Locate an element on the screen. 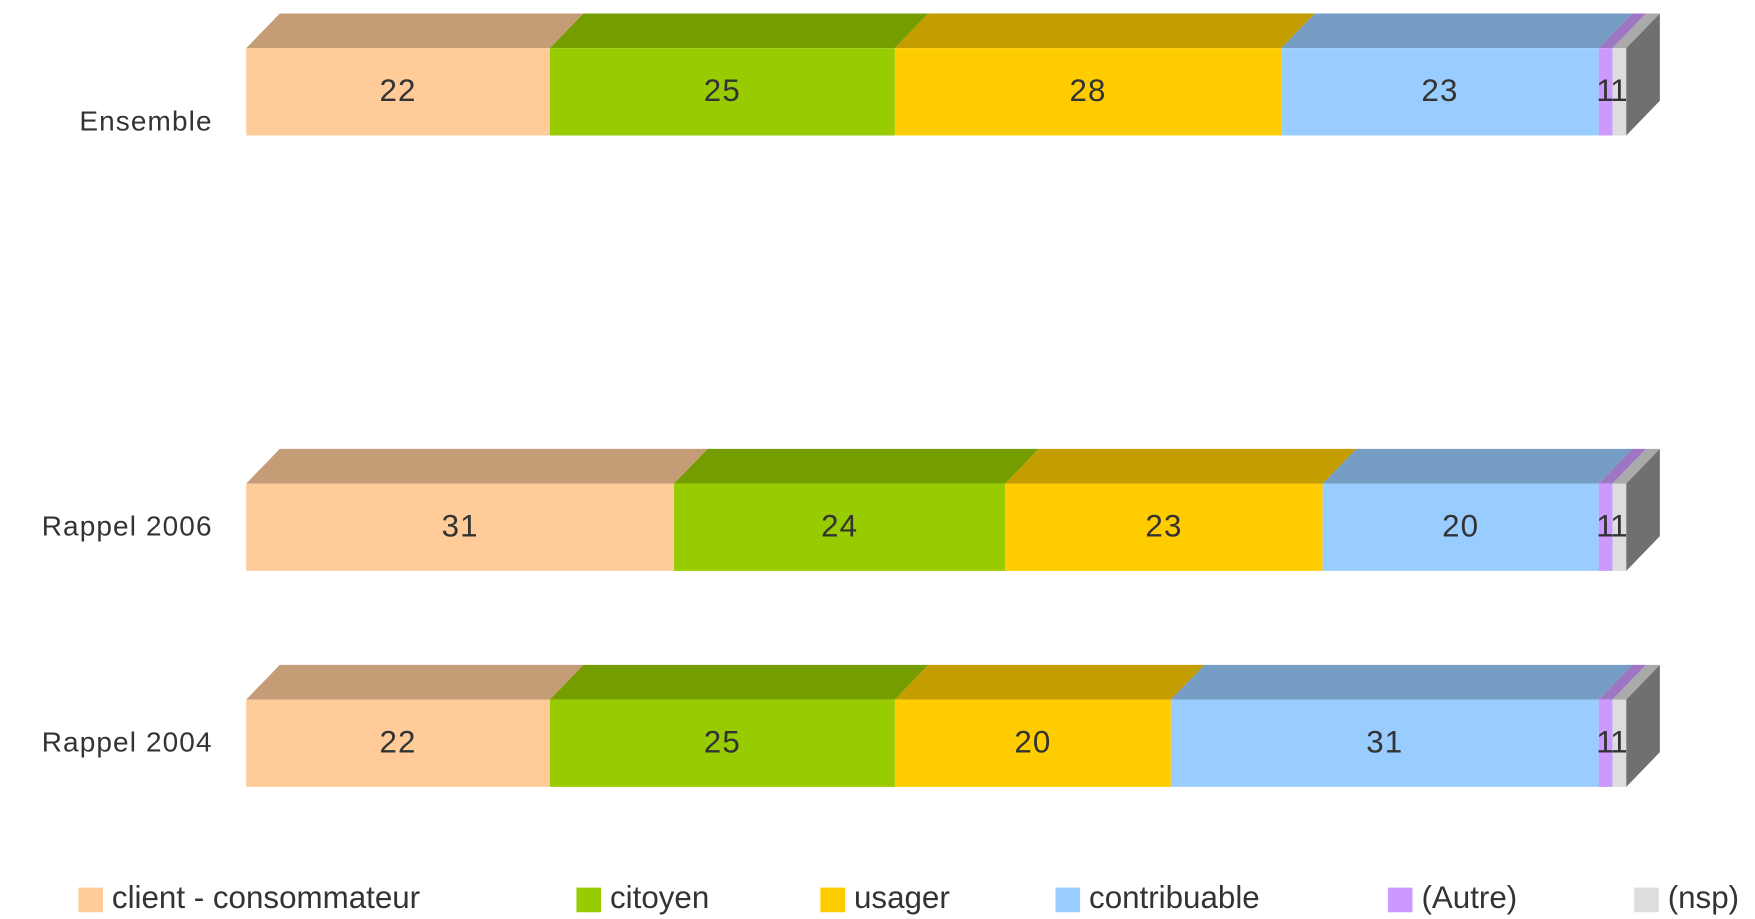  legend-label: usager is located at coordinates (902, 897).